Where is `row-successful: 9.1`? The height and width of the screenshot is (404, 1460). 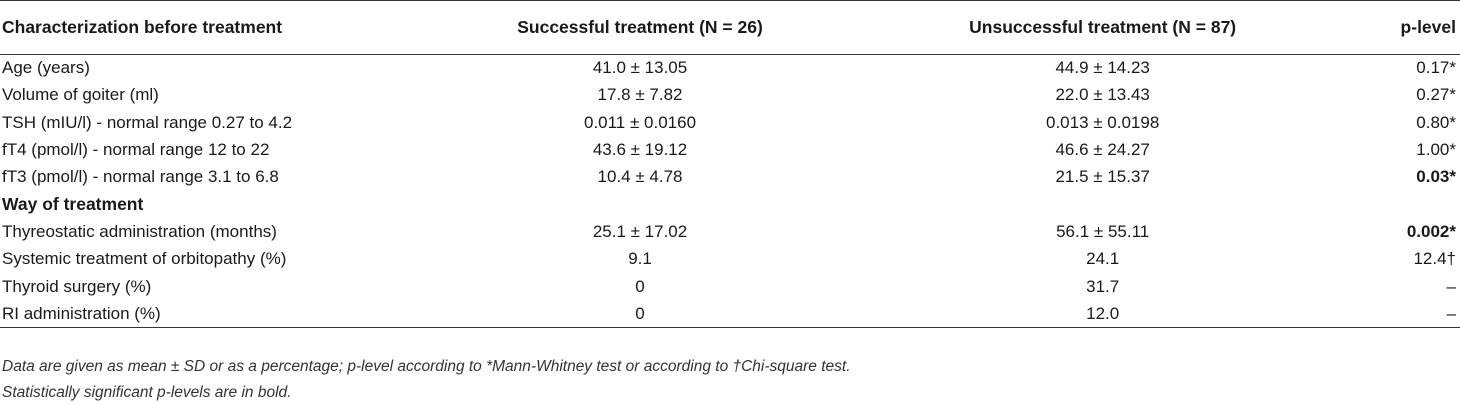
row-successful: 9.1 is located at coordinates (640, 259).